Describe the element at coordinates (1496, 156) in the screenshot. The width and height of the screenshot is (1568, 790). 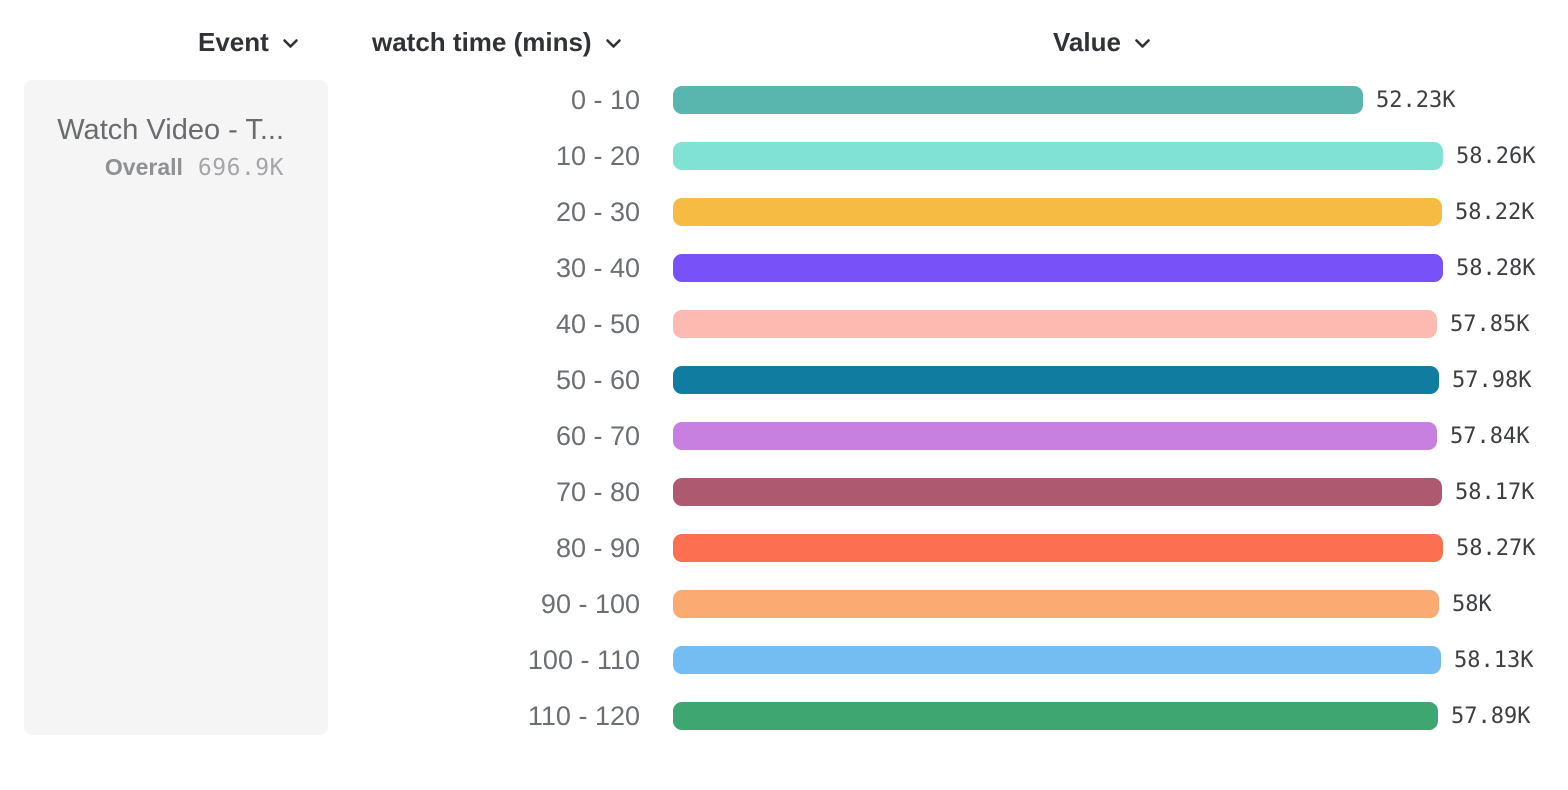
I see `bar-value-label: 58.26K` at that location.